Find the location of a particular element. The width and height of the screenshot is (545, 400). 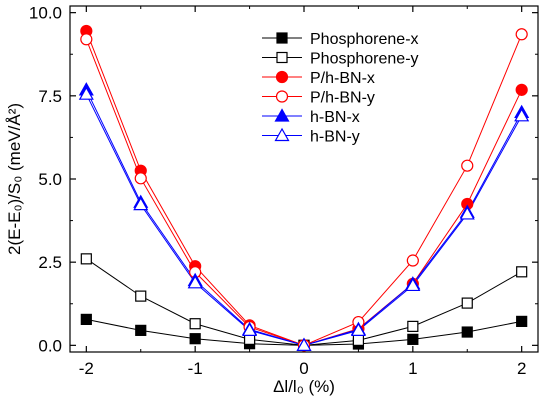

y-tick-label: 5.0 is located at coordinates (50, 179).